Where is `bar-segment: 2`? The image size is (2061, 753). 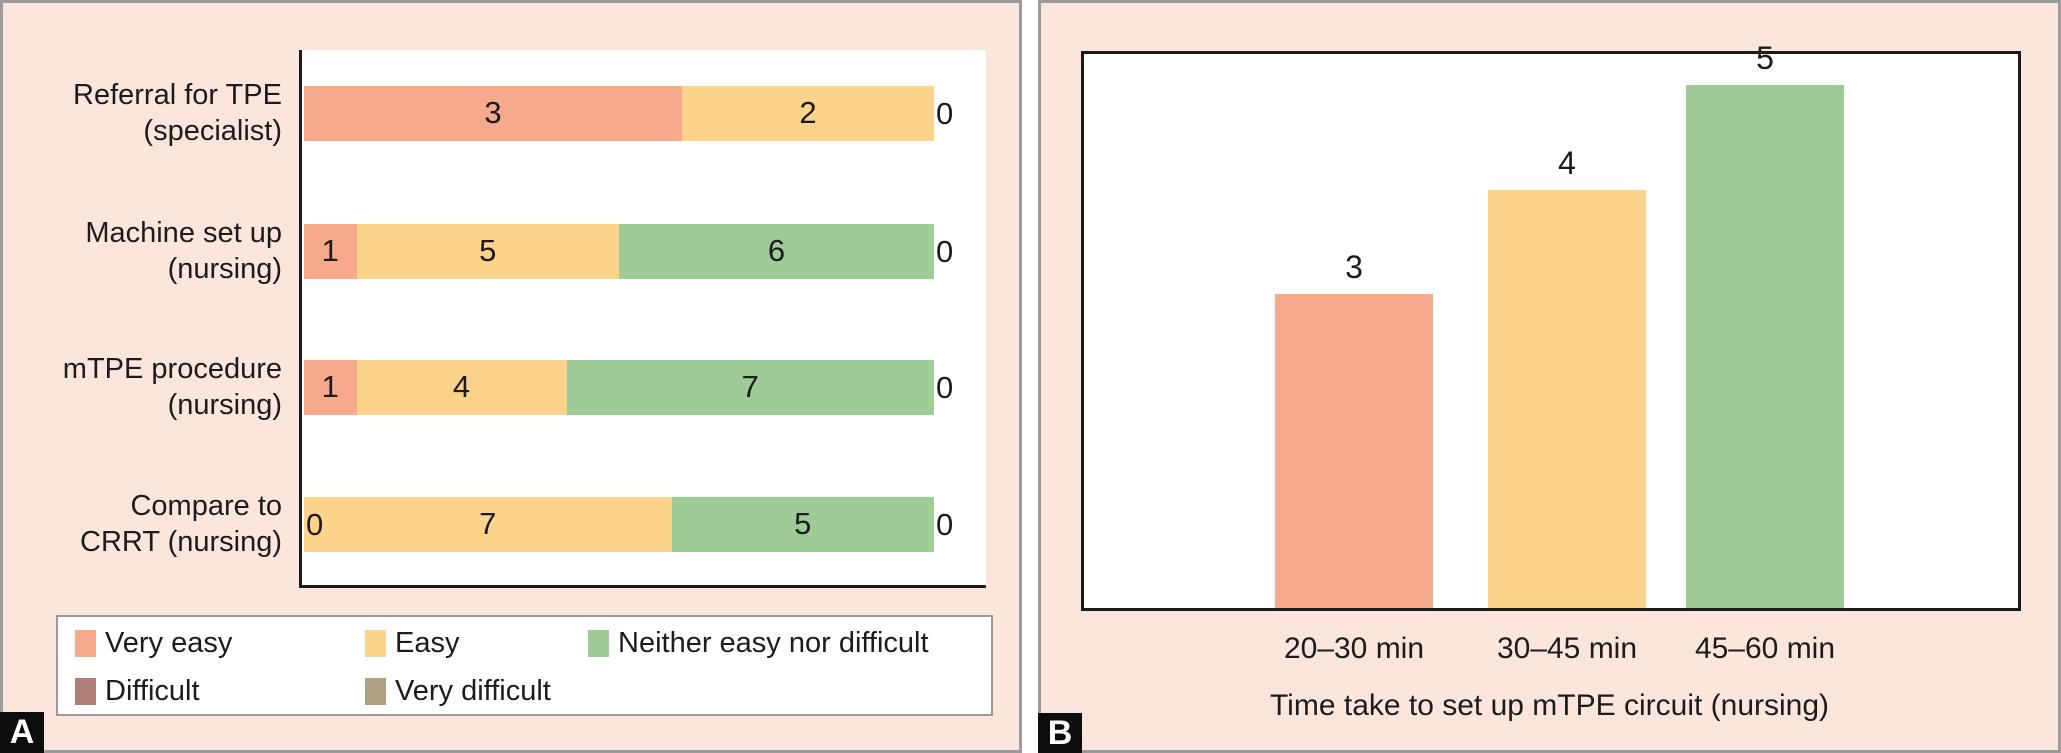
bar-segment: 2 is located at coordinates (808, 113).